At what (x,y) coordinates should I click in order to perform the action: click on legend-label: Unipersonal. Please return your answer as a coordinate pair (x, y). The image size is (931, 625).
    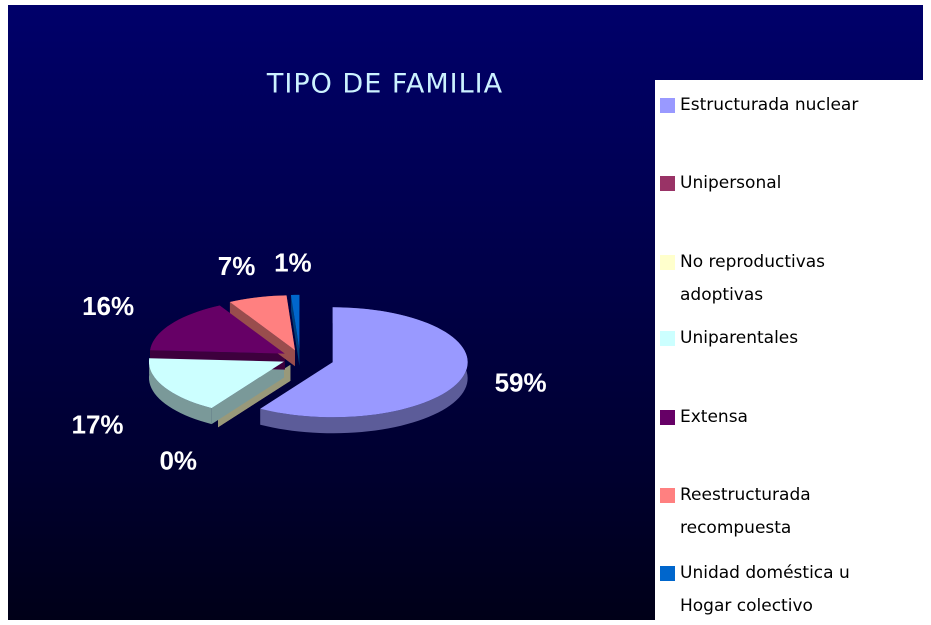
    Looking at the image, I should click on (731, 183).